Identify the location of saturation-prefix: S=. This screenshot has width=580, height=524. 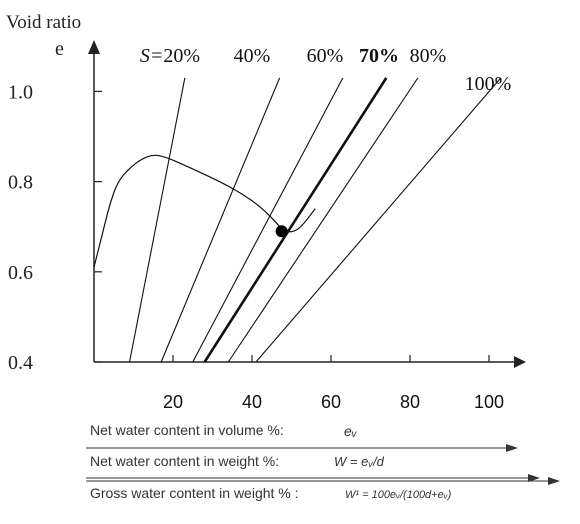
(152, 56).